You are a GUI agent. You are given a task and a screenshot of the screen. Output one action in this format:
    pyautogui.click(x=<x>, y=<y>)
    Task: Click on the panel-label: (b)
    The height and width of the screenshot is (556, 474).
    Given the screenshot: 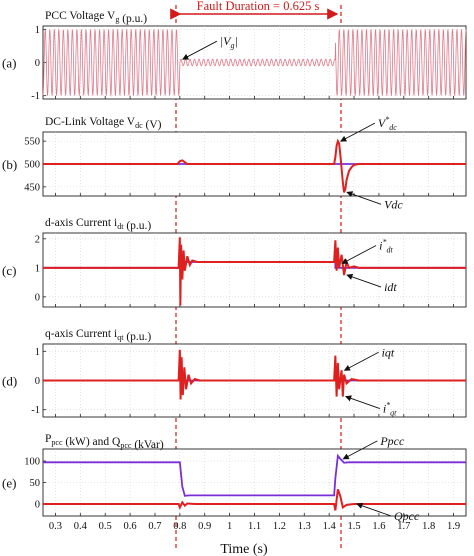 What is the action you would take?
    pyautogui.click(x=9, y=164)
    